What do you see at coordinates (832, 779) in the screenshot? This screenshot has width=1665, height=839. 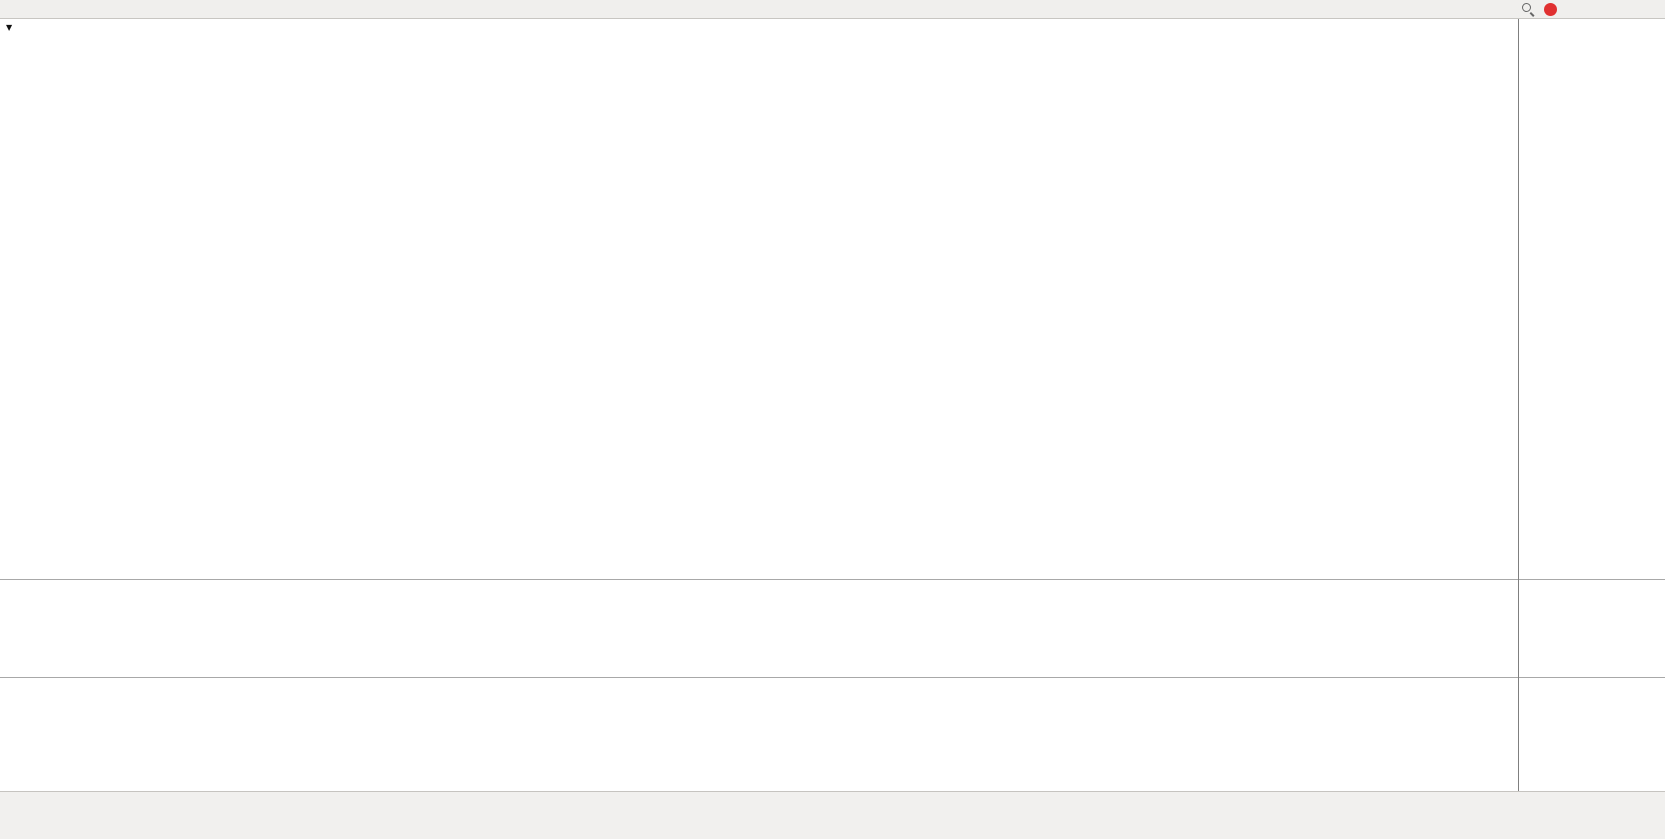 I see `time-axis` at bounding box center [832, 779].